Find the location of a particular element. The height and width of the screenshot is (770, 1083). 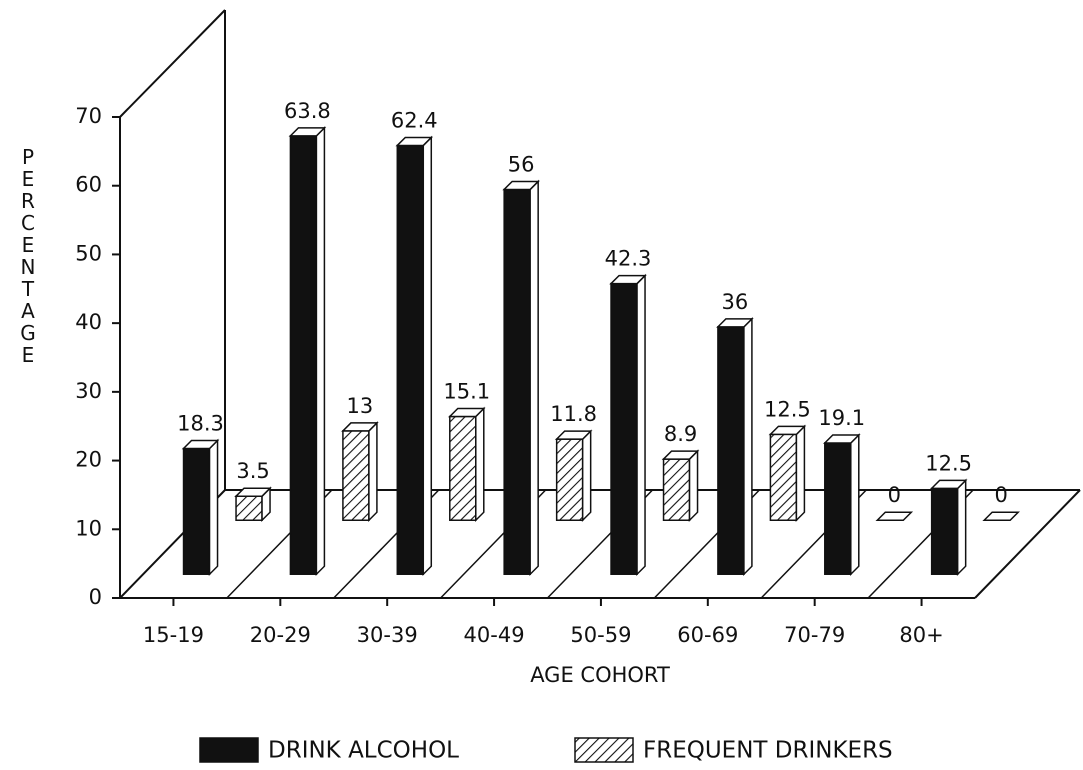

y-tick-label: 10 is located at coordinates (88, 528).